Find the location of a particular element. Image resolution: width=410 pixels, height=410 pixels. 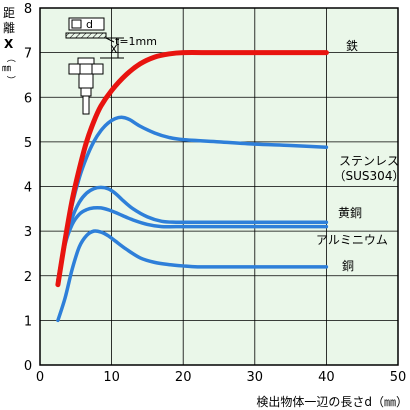

y-axis-label-var: X is located at coordinates (9, 44).